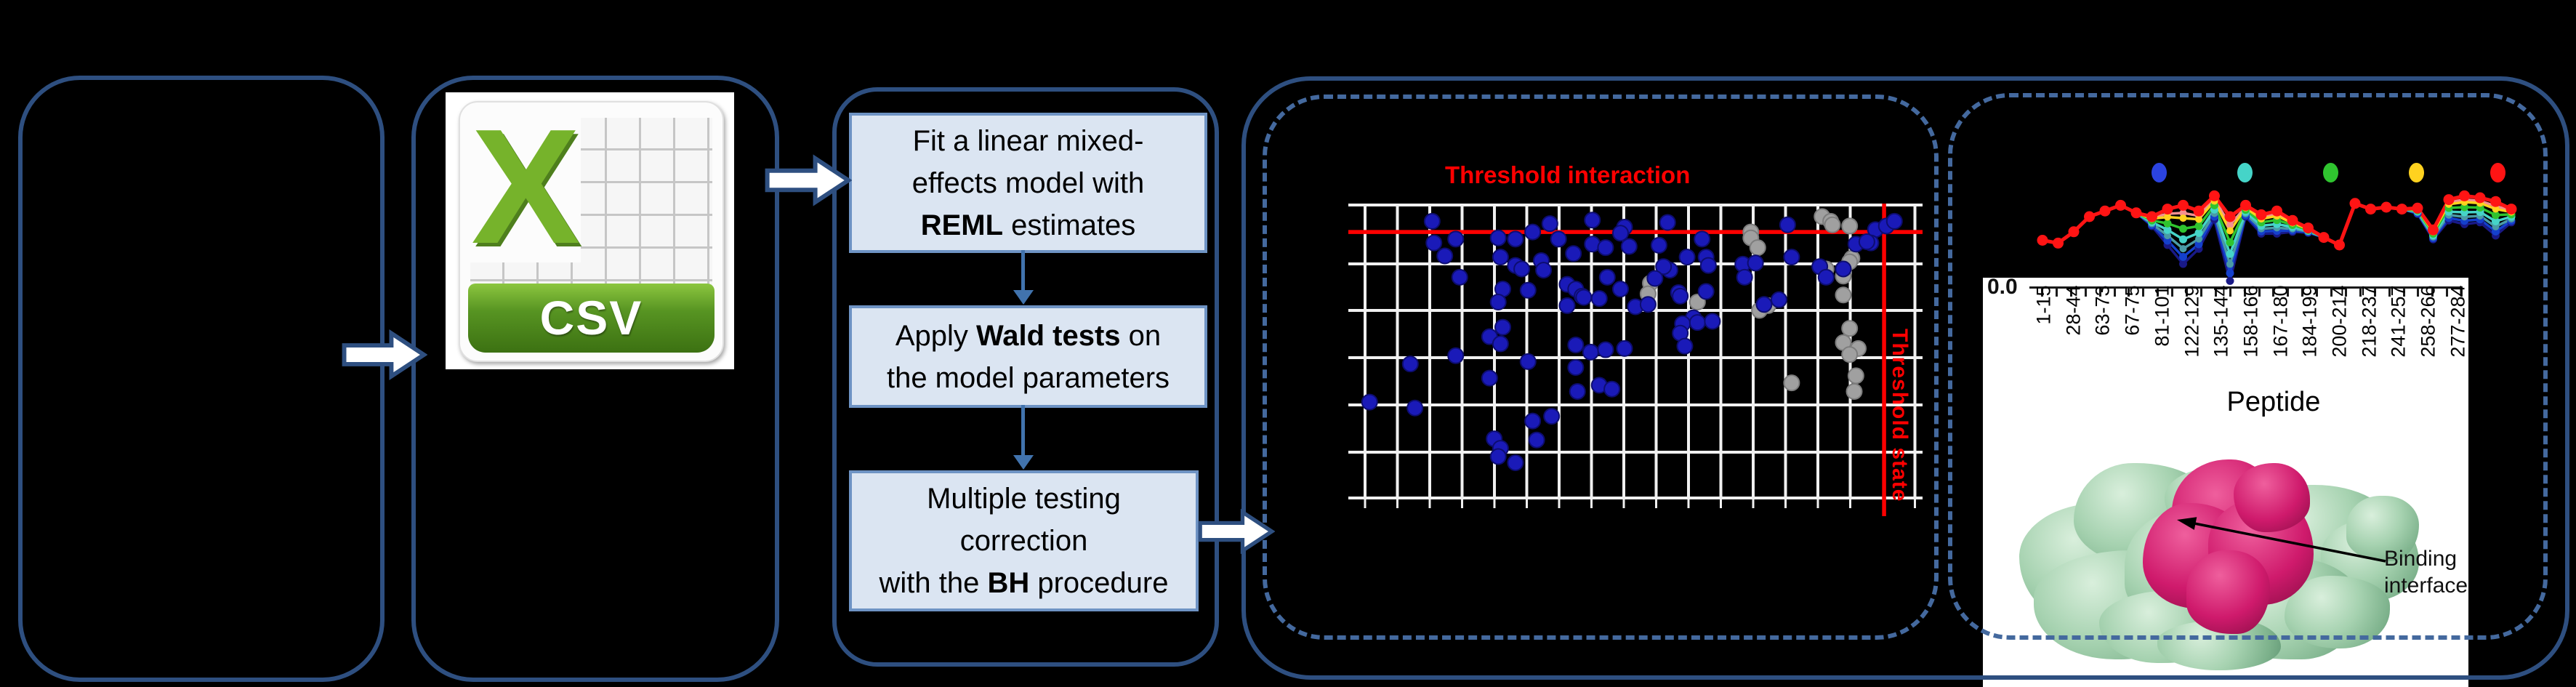 The height and width of the screenshot is (687, 2576). I want to click on arrow-input-to-csv, so click(384, 354).